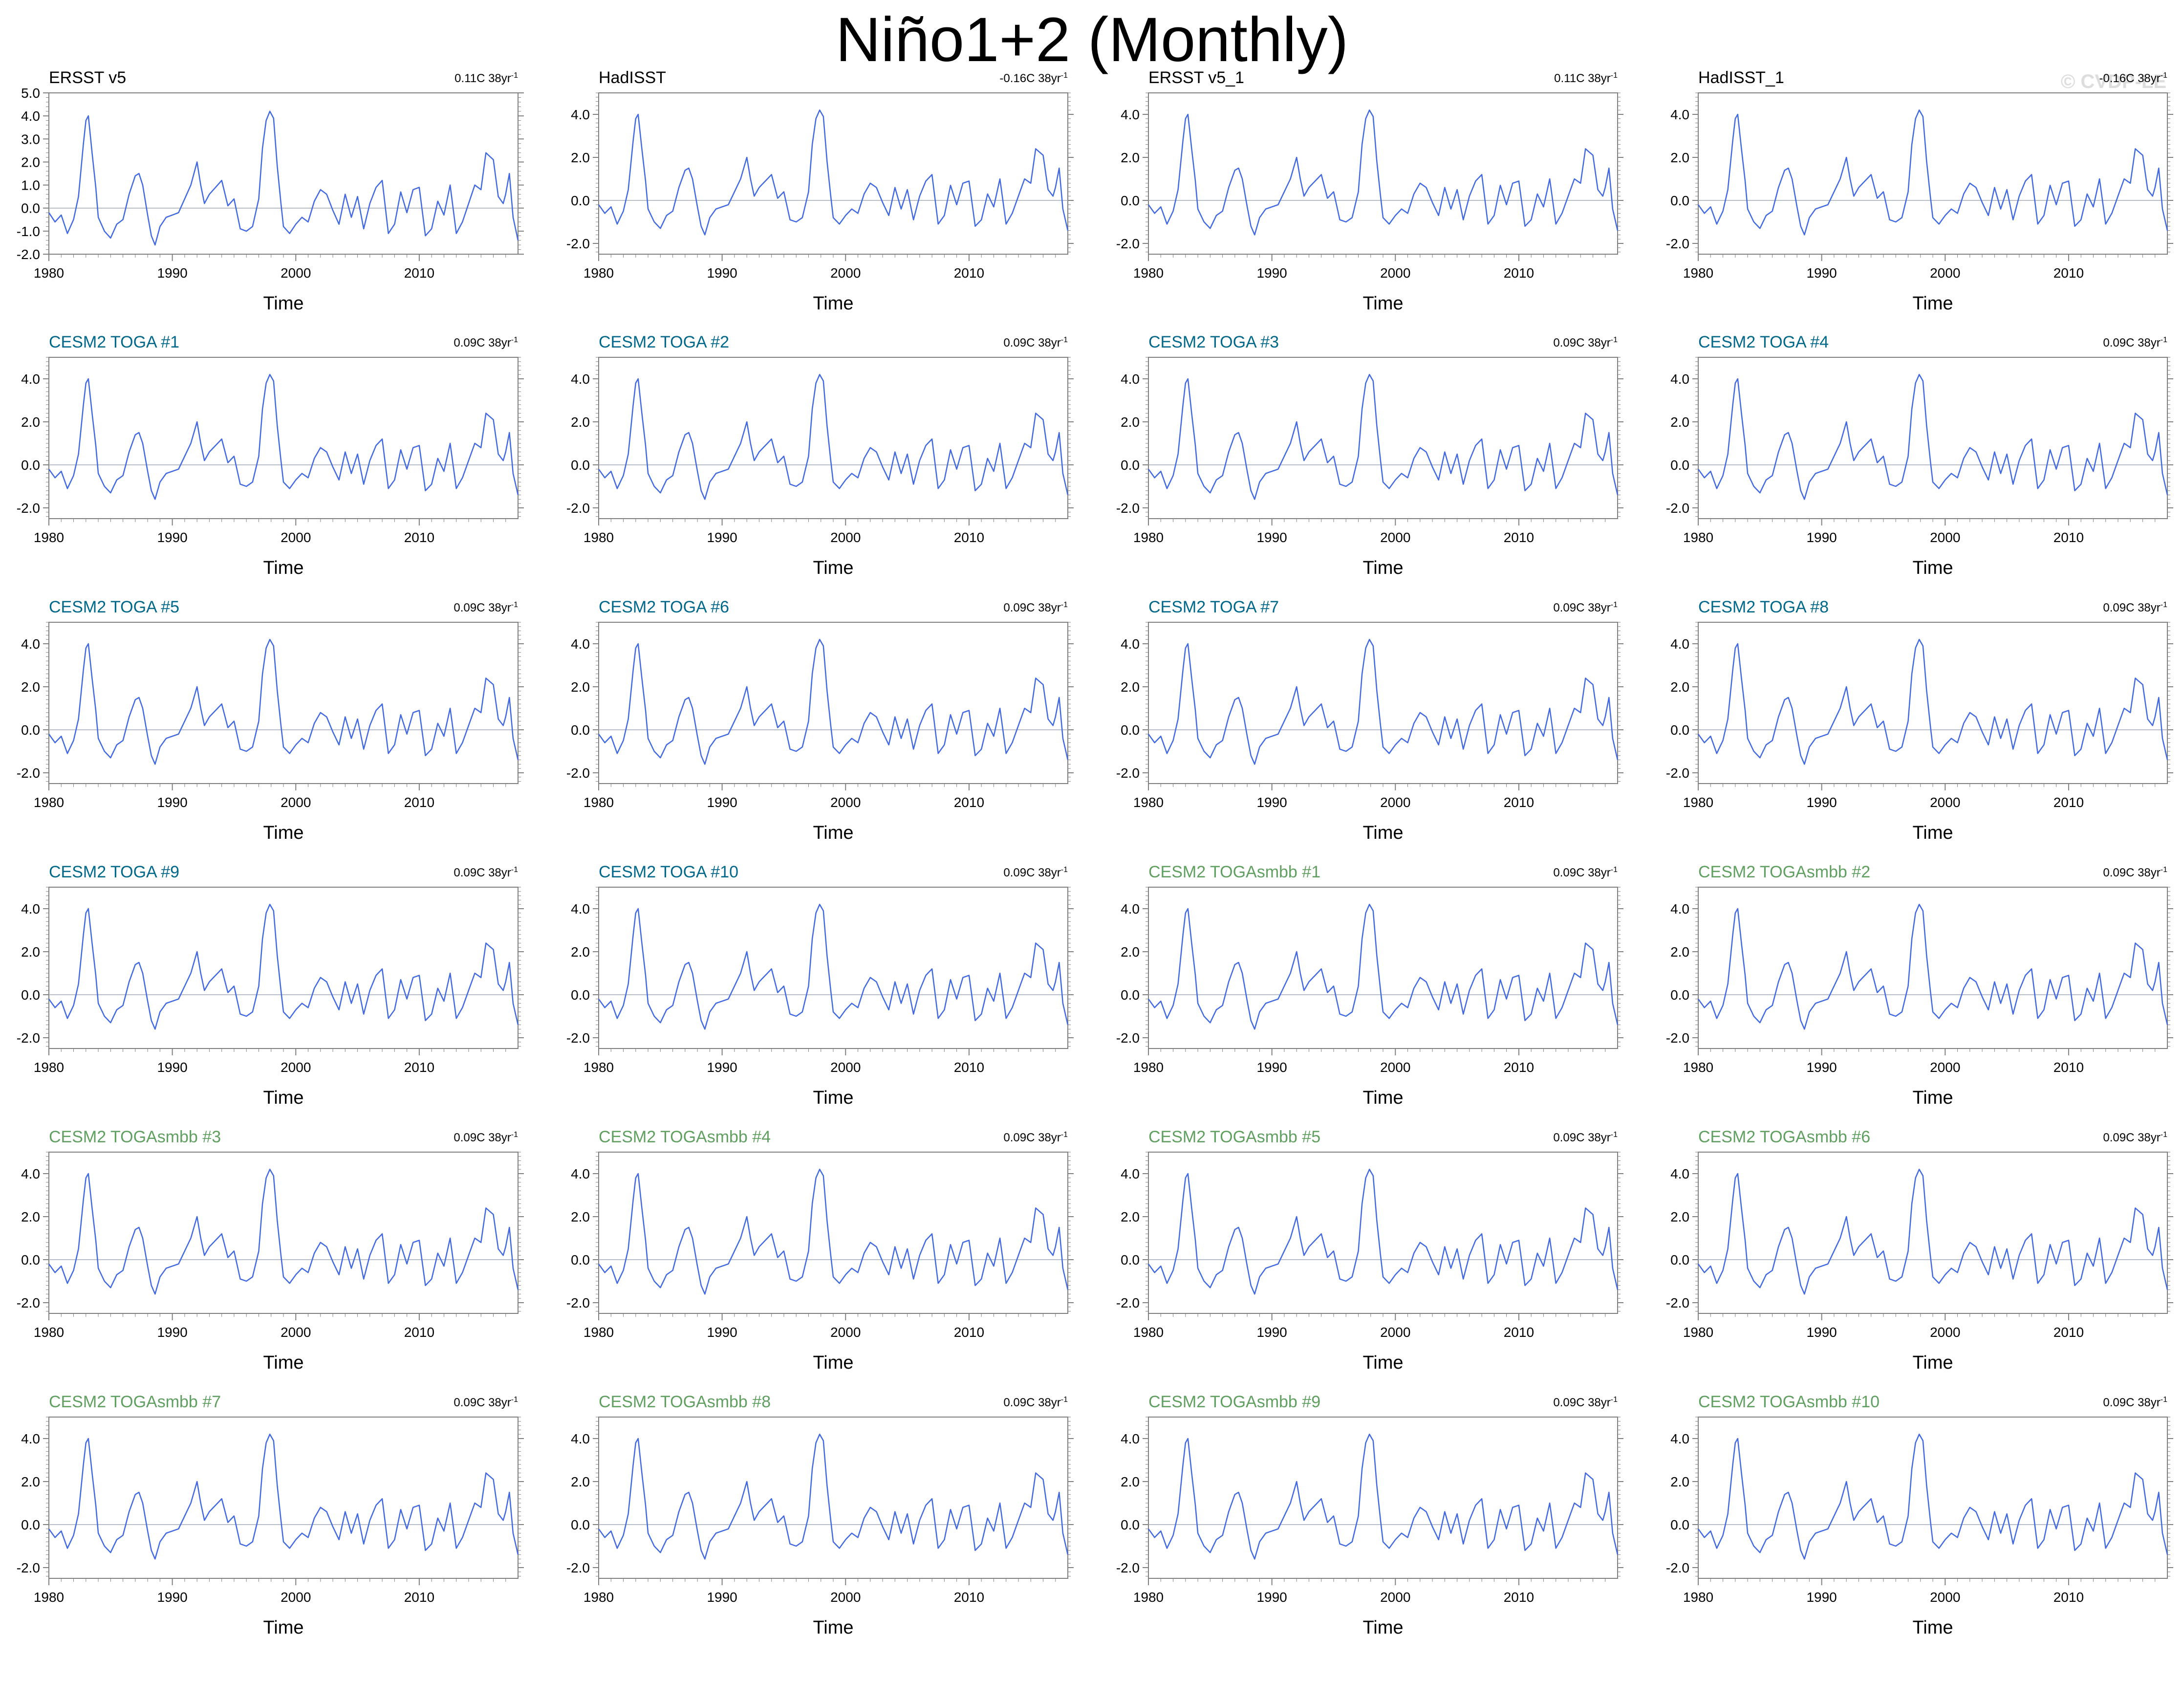 The width and height of the screenshot is (2184, 1703). I want to click on panel-title: HadISST_1, so click(1741, 77).